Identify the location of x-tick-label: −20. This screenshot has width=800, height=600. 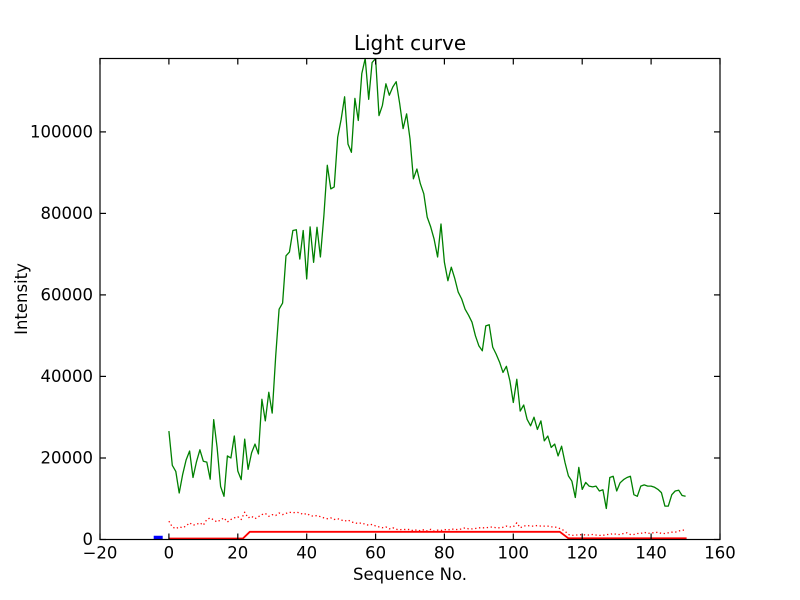
(100, 553).